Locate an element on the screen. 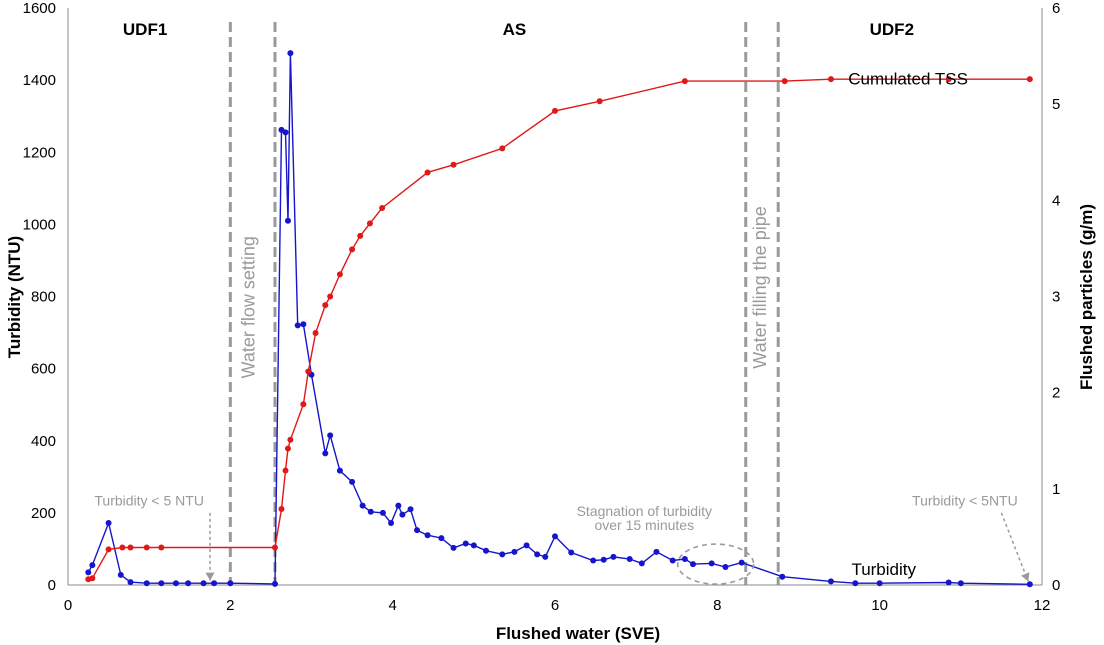  x-tick-label: 0 is located at coordinates (68, 605).